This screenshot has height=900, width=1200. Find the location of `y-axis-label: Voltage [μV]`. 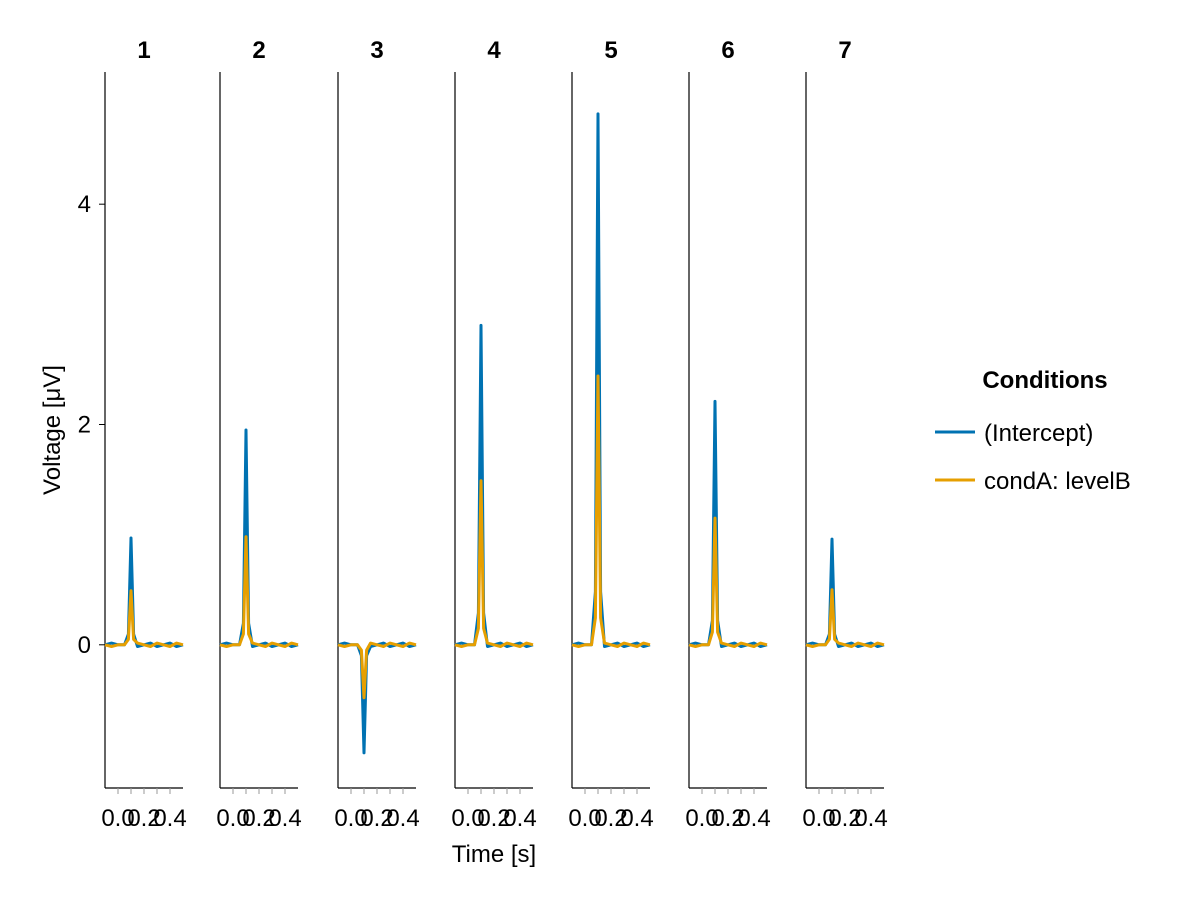

y-axis-label: Voltage [μV] is located at coordinates (52, 430).